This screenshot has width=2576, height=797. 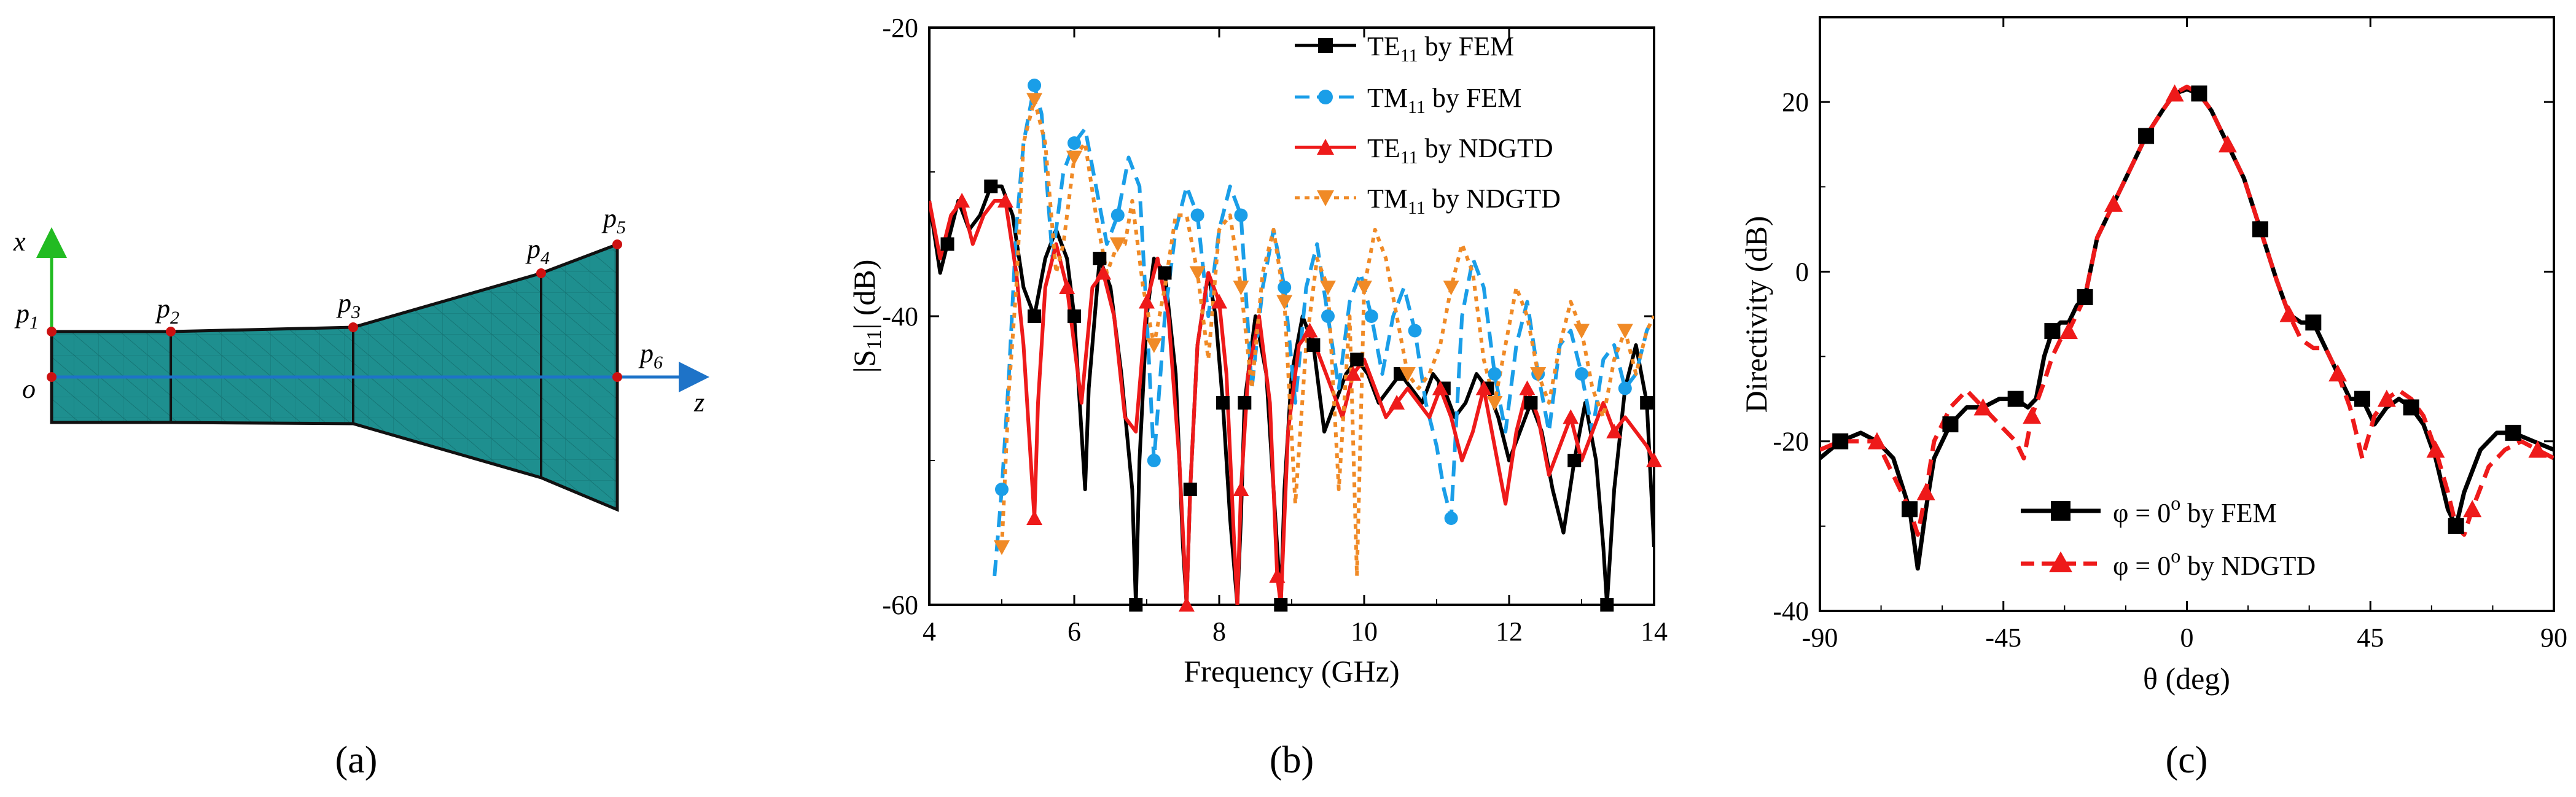 What do you see at coordinates (348, 305) in the screenshot?
I see `point-label-p3: p3` at bounding box center [348, 305].